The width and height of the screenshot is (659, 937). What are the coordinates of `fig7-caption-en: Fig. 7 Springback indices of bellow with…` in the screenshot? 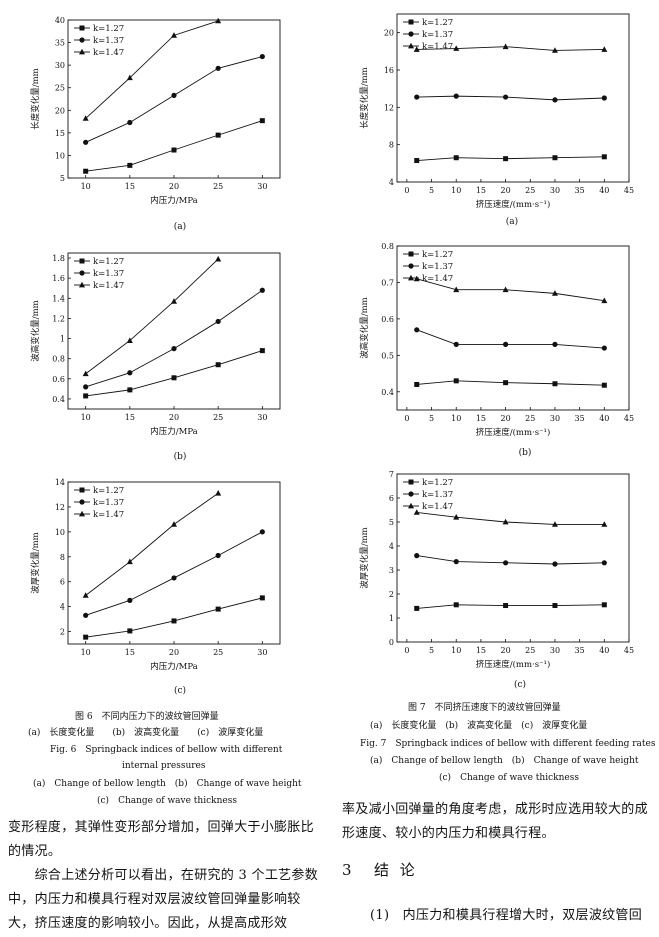 It's located at (508, 744).